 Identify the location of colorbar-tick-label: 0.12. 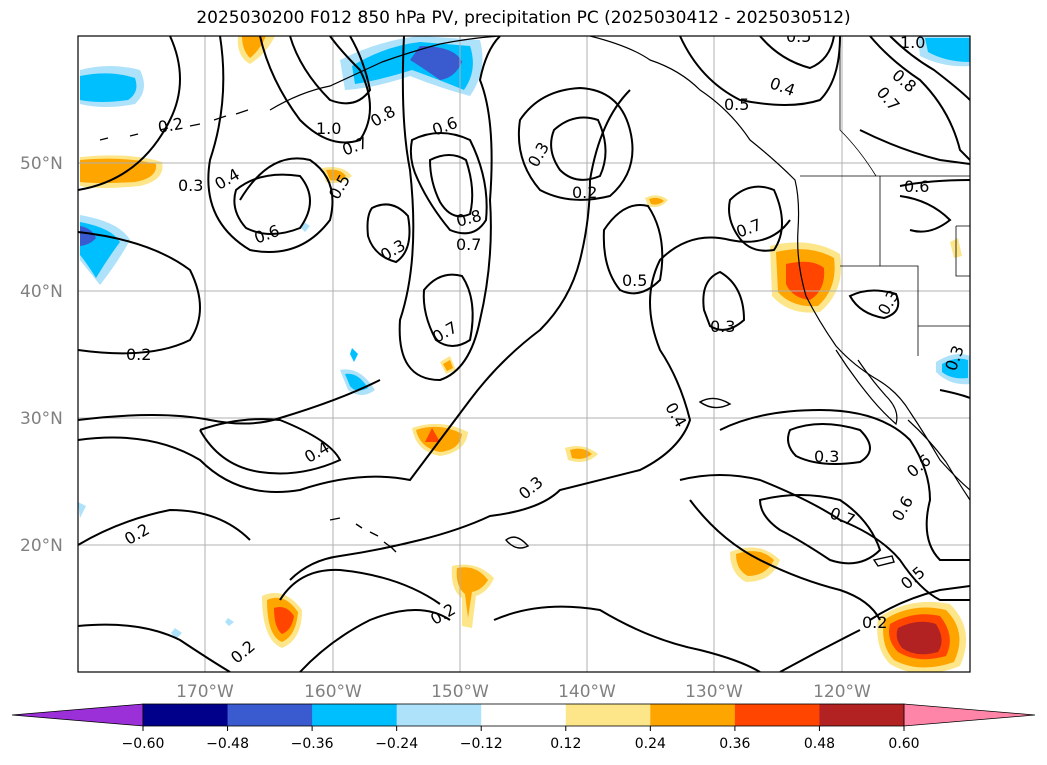
(565, 744).